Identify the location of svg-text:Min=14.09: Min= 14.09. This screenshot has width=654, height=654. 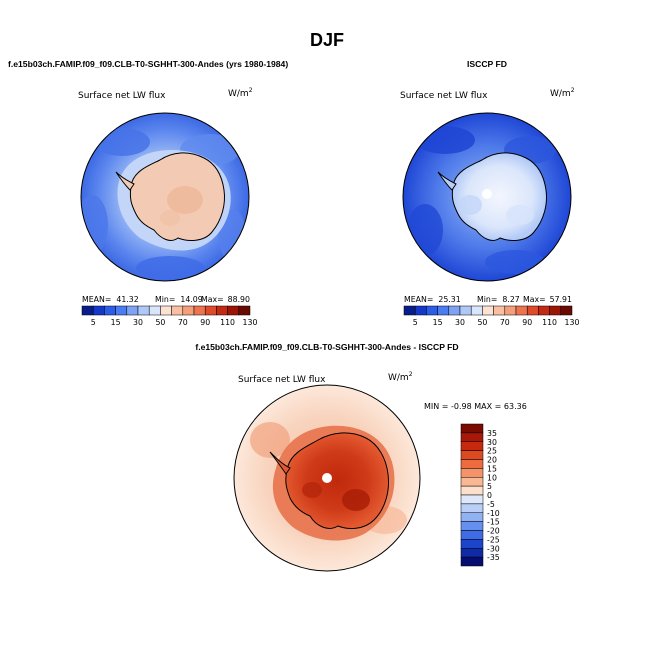
(179, 299).